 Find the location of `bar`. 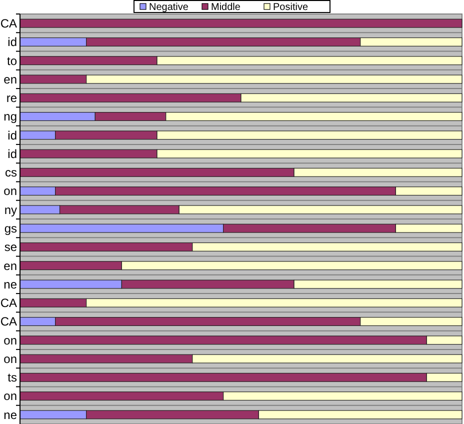

bar is located at coordinates (241, 23).